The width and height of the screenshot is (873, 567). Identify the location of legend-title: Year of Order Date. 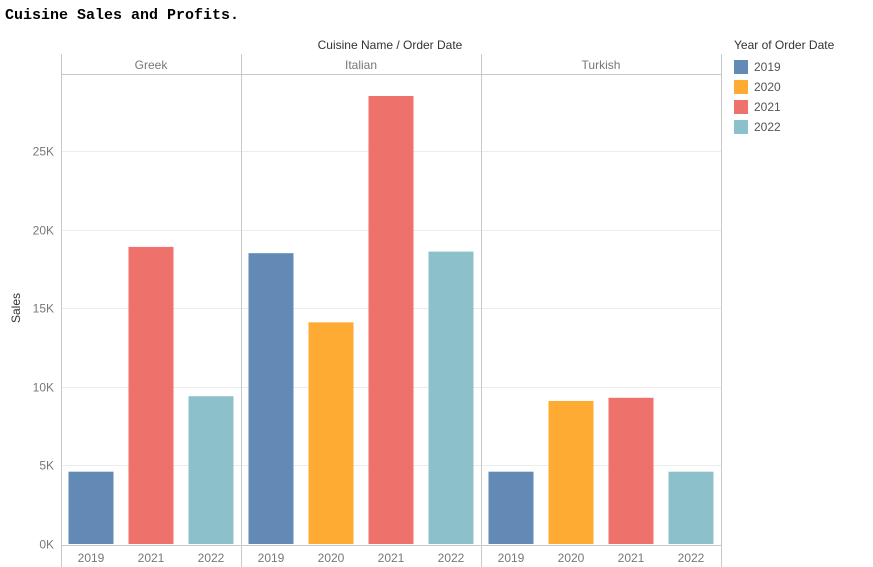
(784, 45).